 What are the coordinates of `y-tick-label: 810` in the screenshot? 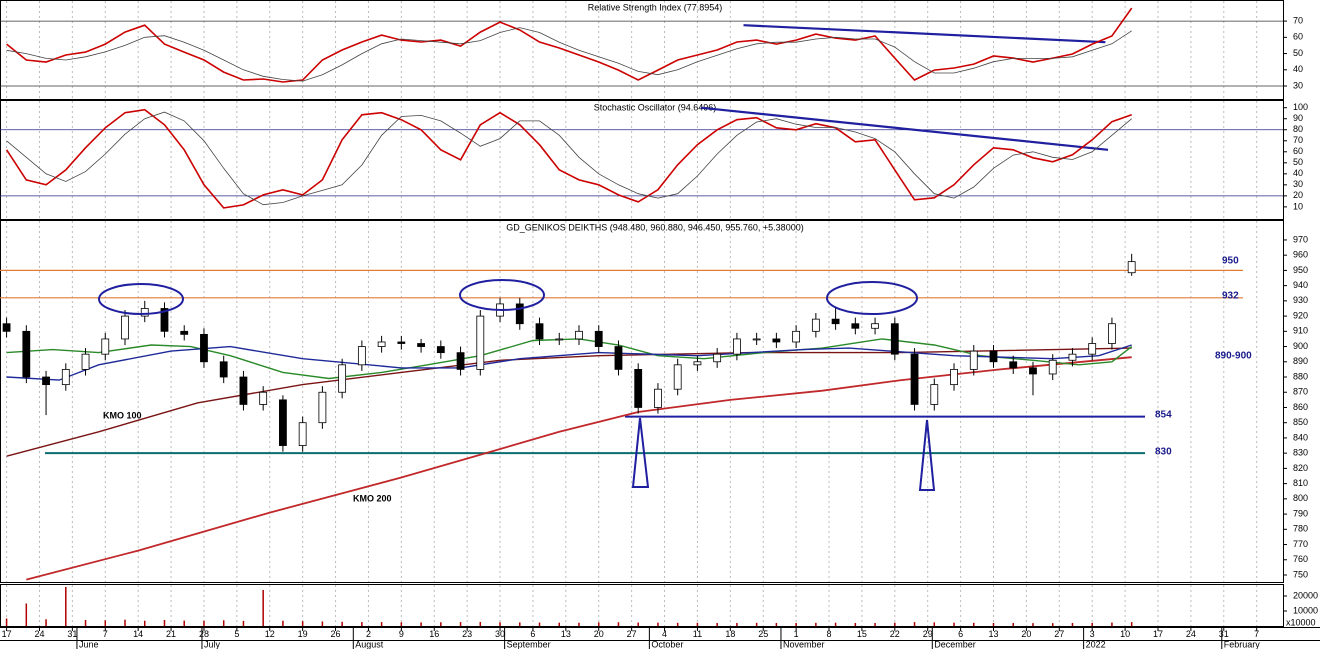 It's located at (1300, 483).